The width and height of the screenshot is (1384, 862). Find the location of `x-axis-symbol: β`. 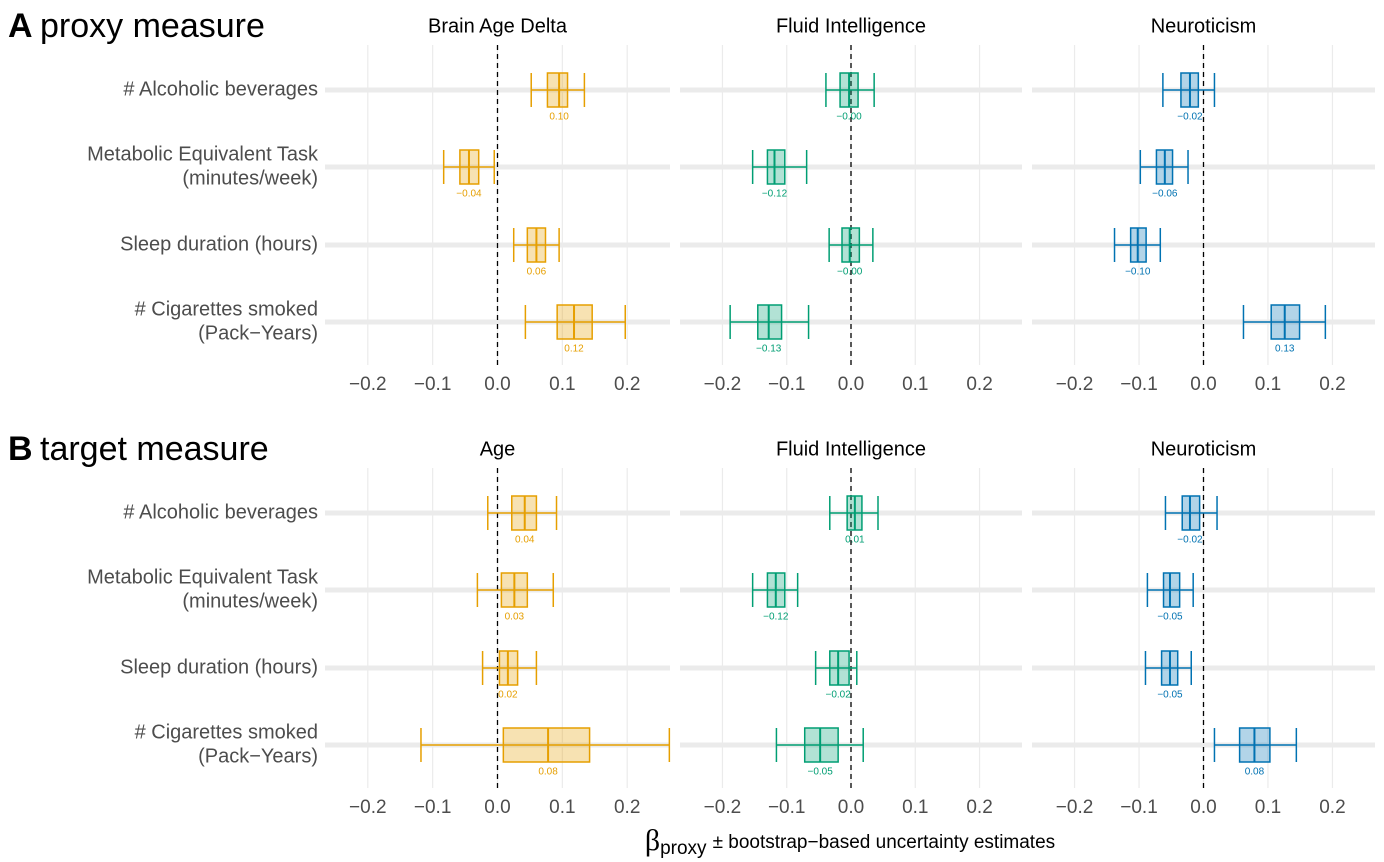

x-axis-symbol: β is located at coordinates (652, 840).